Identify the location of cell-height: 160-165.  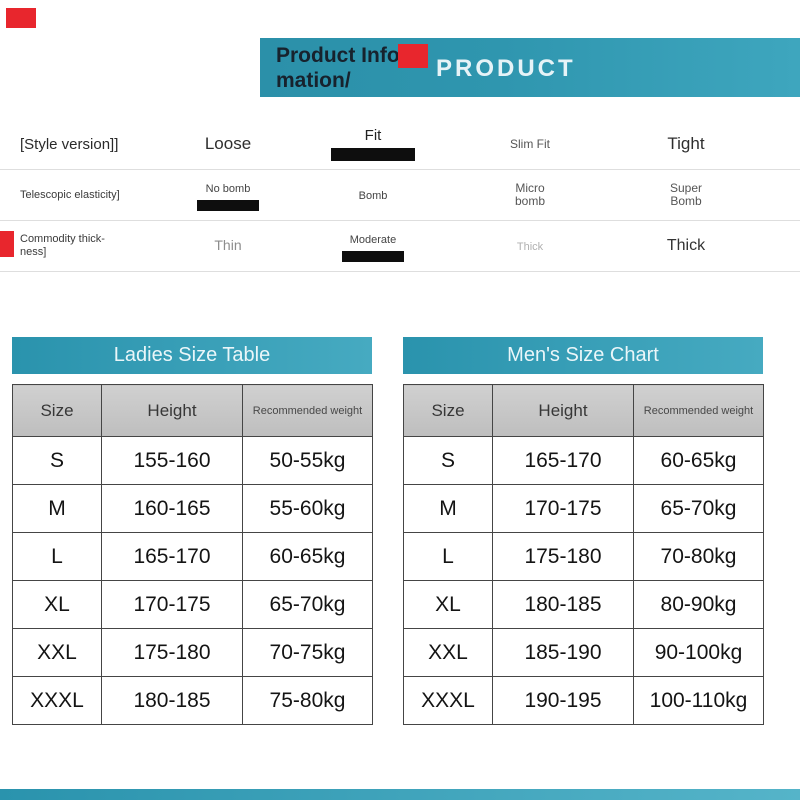
(172, 508).